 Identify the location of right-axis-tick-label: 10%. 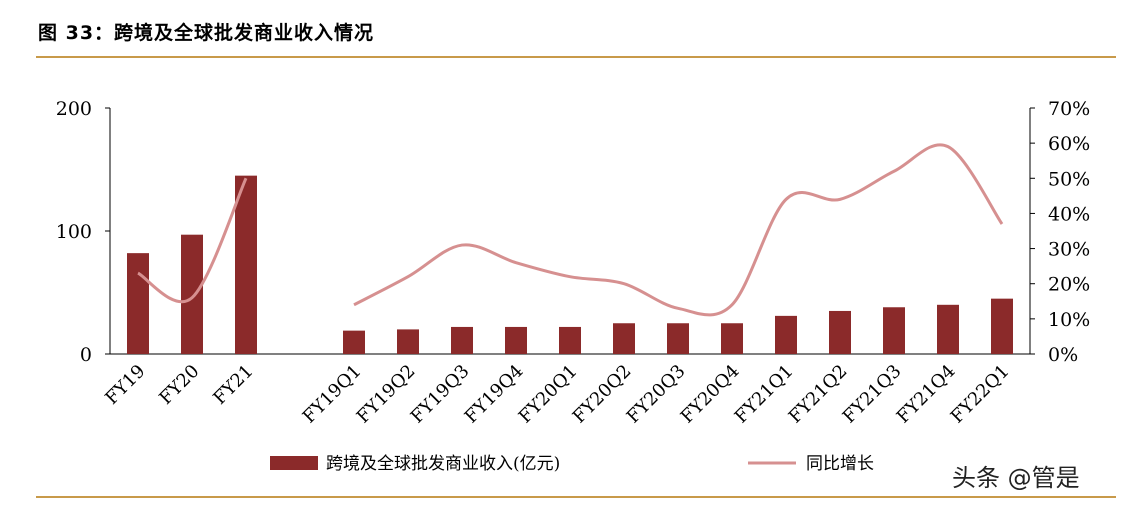
(1069, 320).